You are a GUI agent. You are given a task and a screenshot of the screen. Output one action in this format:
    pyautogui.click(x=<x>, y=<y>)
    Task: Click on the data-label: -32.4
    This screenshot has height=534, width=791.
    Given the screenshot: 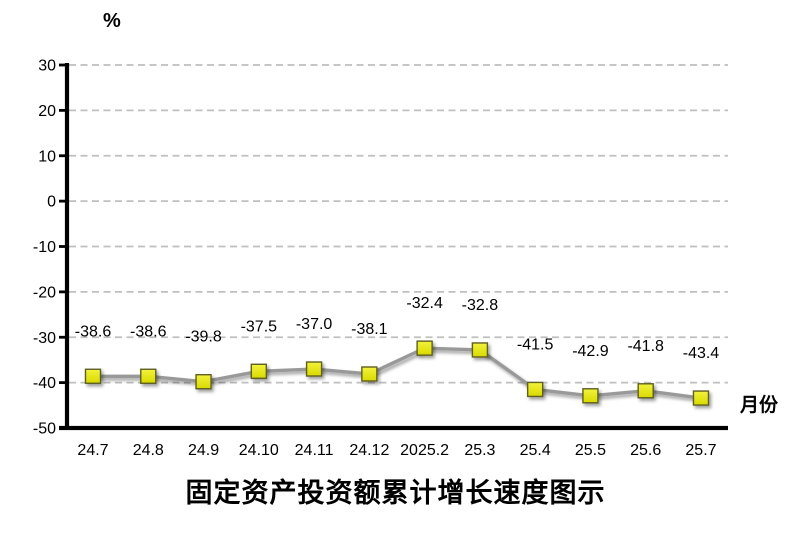 What is the action you would take?
    pyautogui.click(x=424, y=303)
    